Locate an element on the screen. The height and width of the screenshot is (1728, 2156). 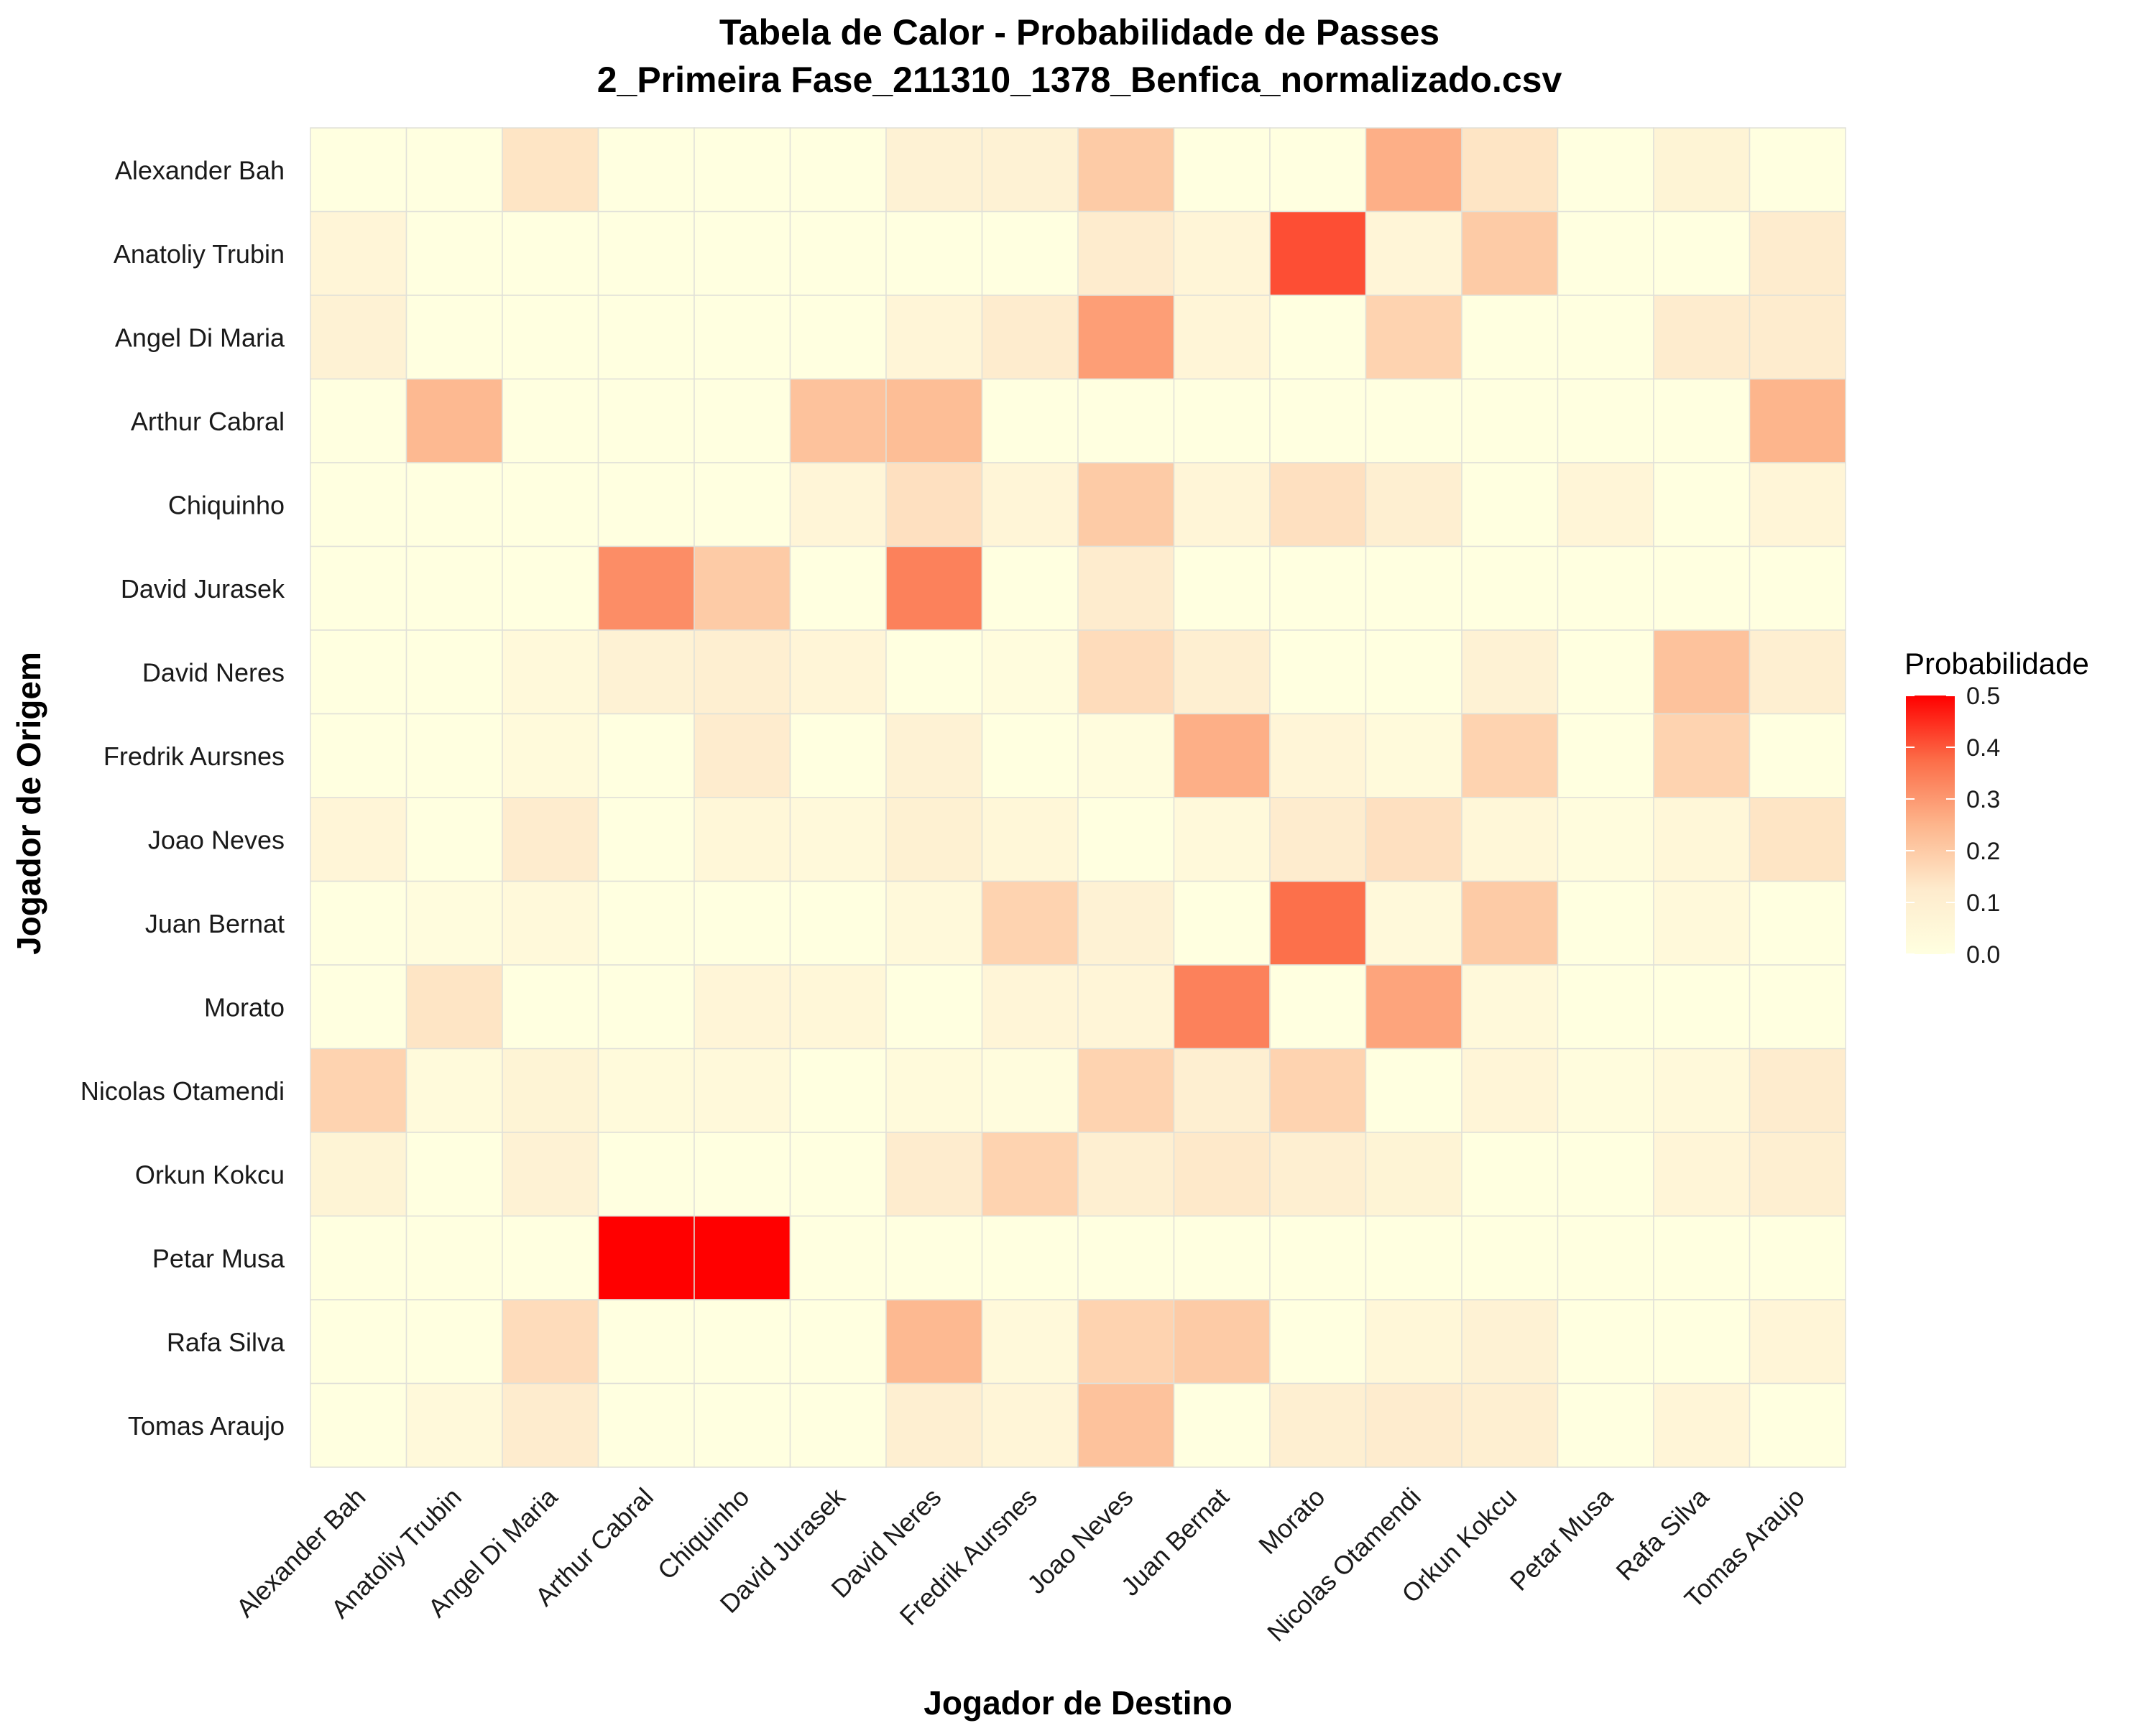
y-tick-label: Alexander Bah is located at coordinates (200, 170).